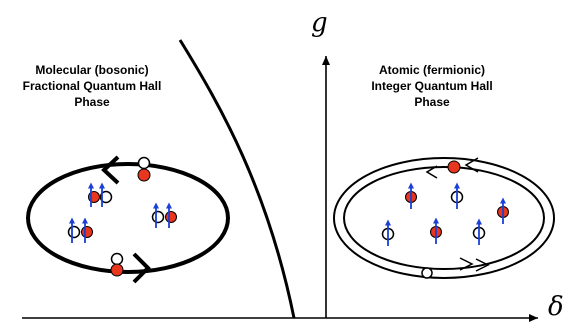 This screenshot has height=324, width=581. Describe the element at coordinates (319, 23) in the screenshot. I see `g-axis-label: g` at that location.